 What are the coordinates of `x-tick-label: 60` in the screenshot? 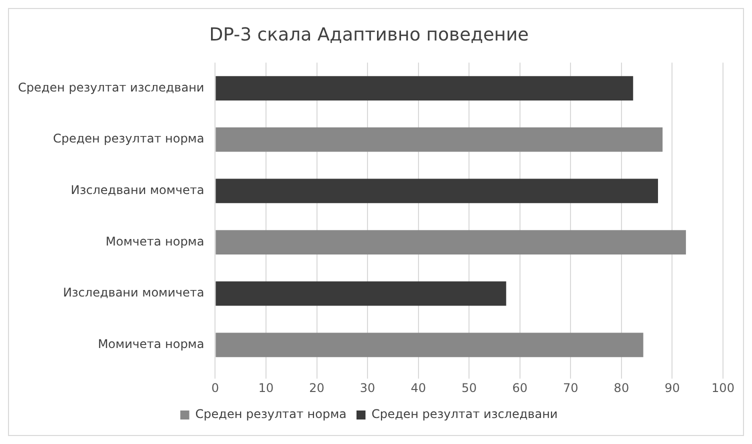 It's located at (520, 387).